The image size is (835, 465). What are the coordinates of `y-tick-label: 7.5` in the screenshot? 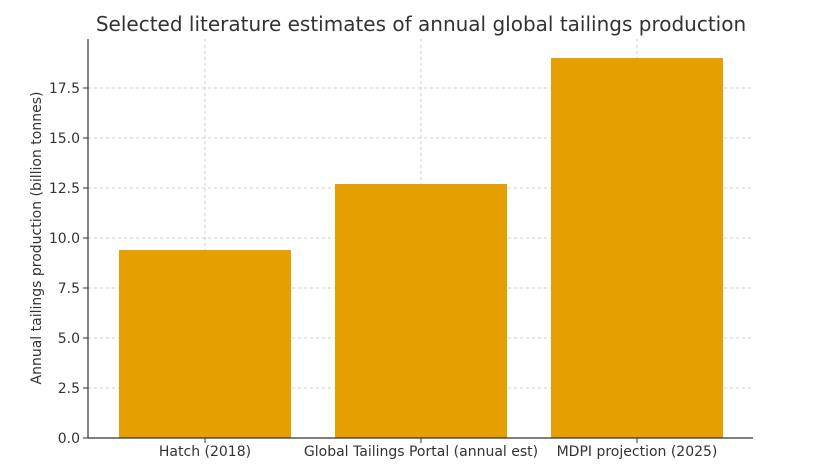 It's located at (69, 289).